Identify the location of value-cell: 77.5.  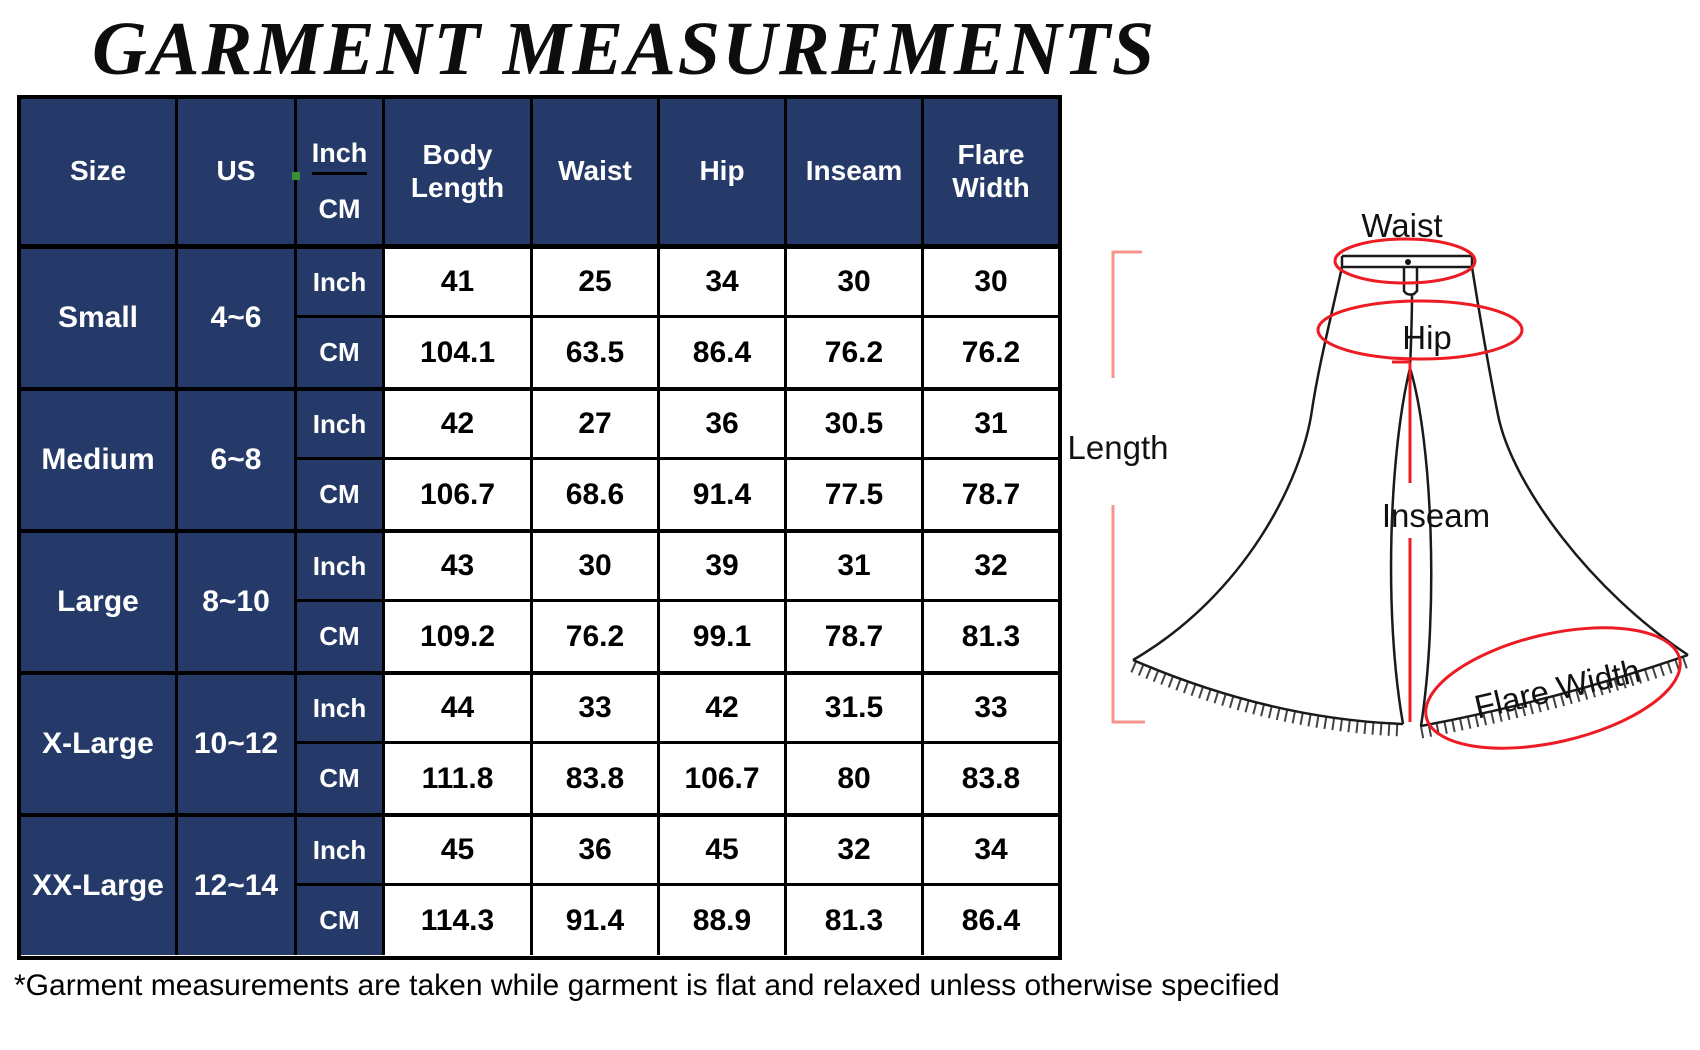
(855, 494).